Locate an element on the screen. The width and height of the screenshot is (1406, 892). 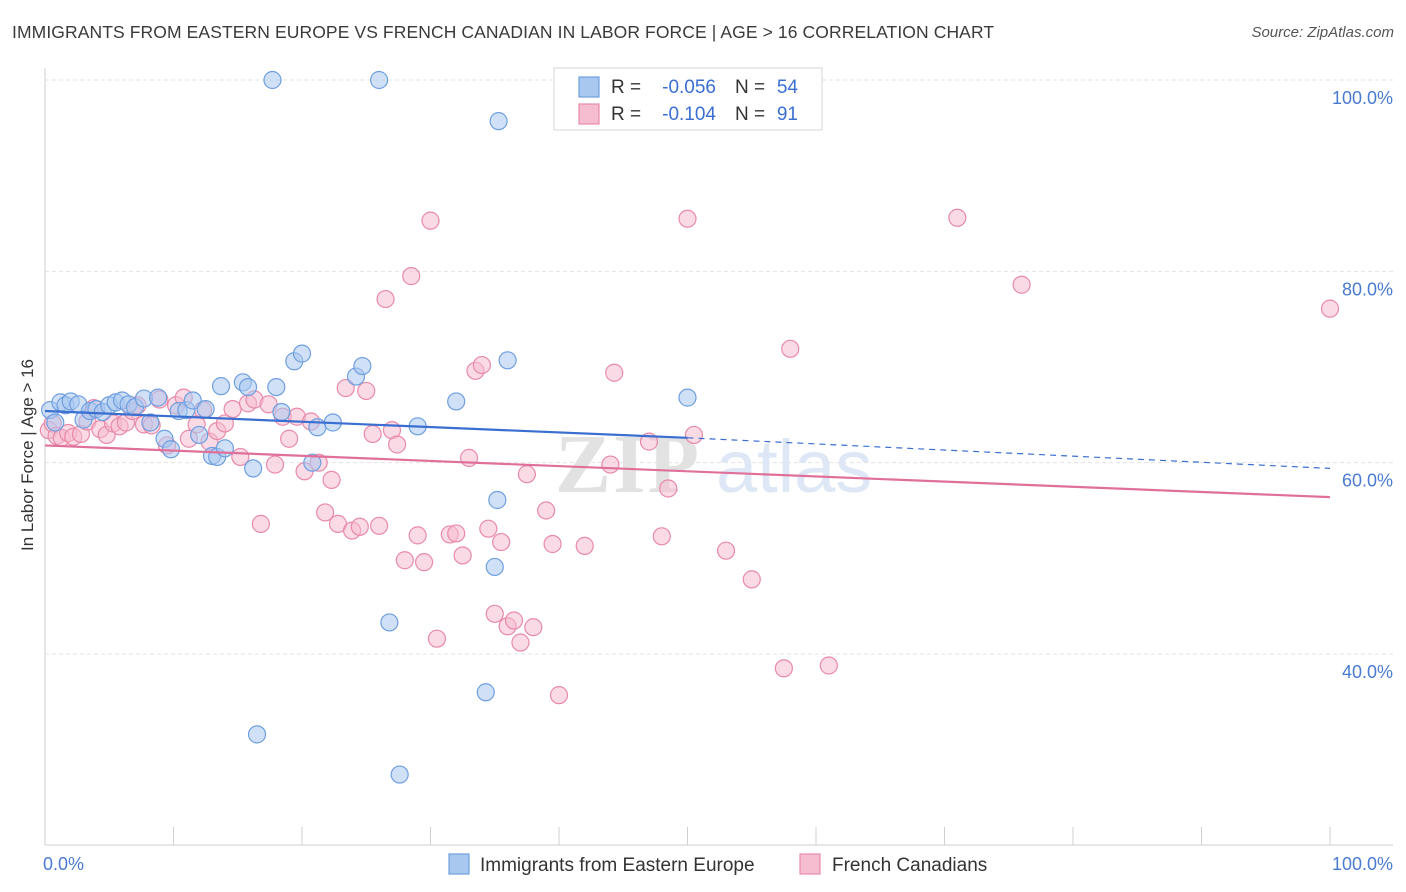
pink-bottom-legend-swatch is located at coordinates (810, 864).